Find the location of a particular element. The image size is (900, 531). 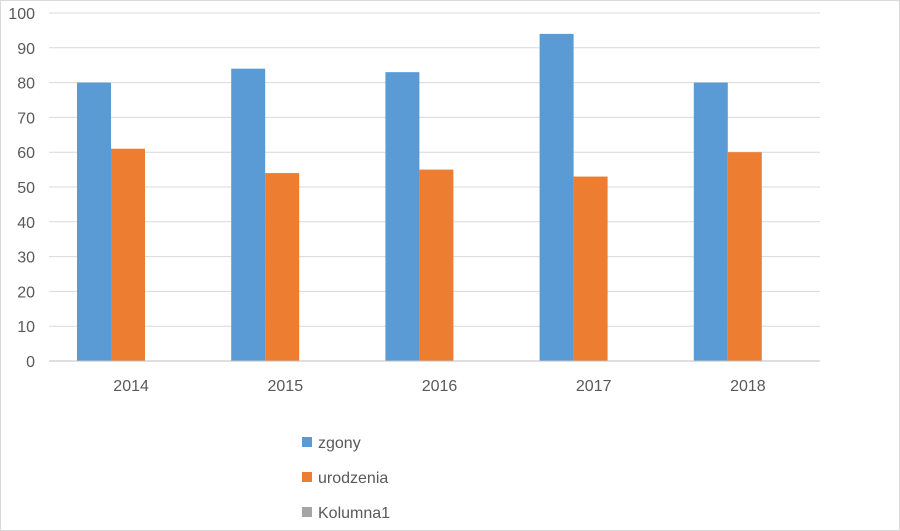

bar-urodzenia-2016 is located at coordinates (436, 265).